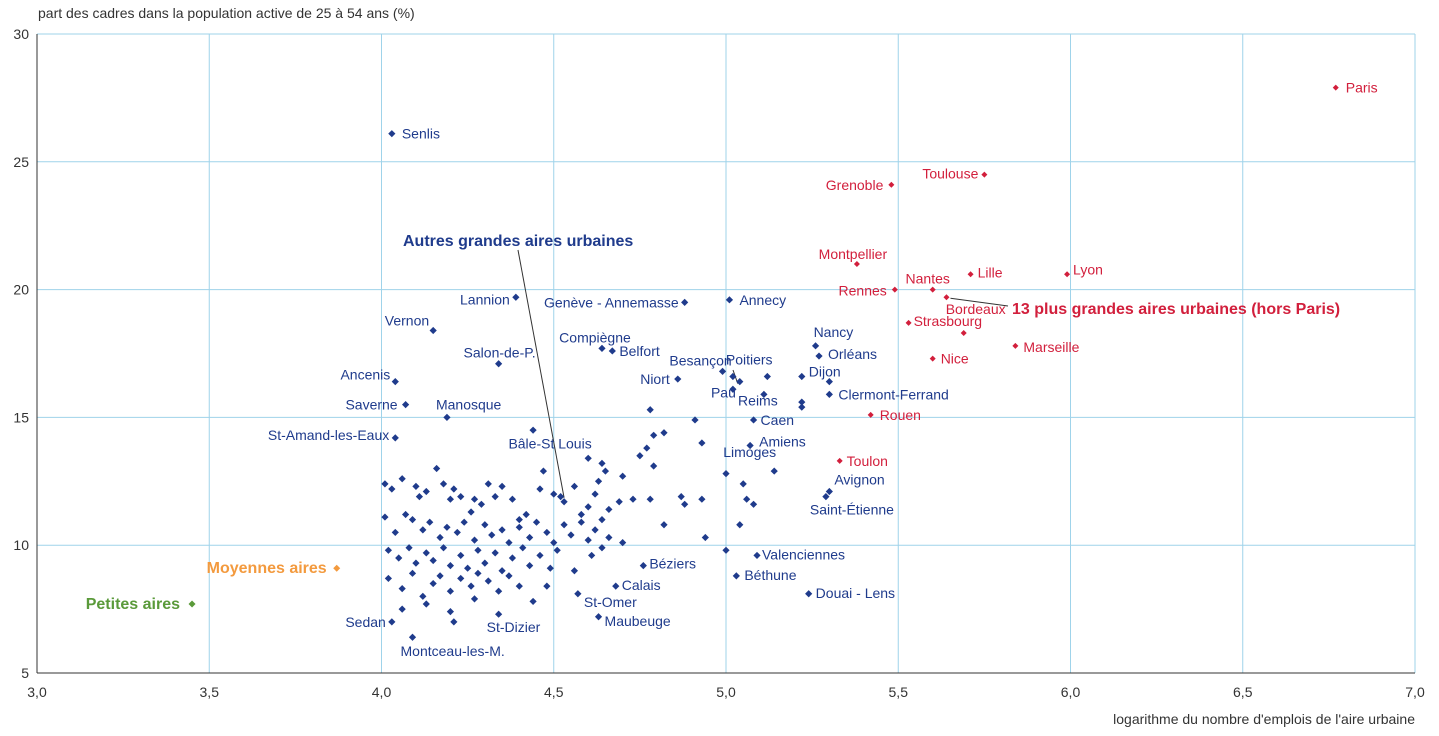  I want to click on point-label: Orléans, so click(852, 354).